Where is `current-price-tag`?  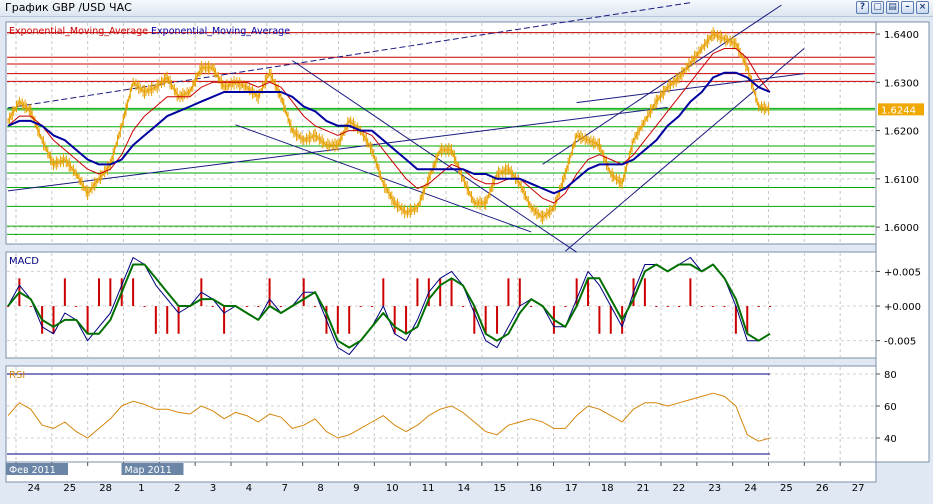
current-price-tag is located at coordinates (901, 109).